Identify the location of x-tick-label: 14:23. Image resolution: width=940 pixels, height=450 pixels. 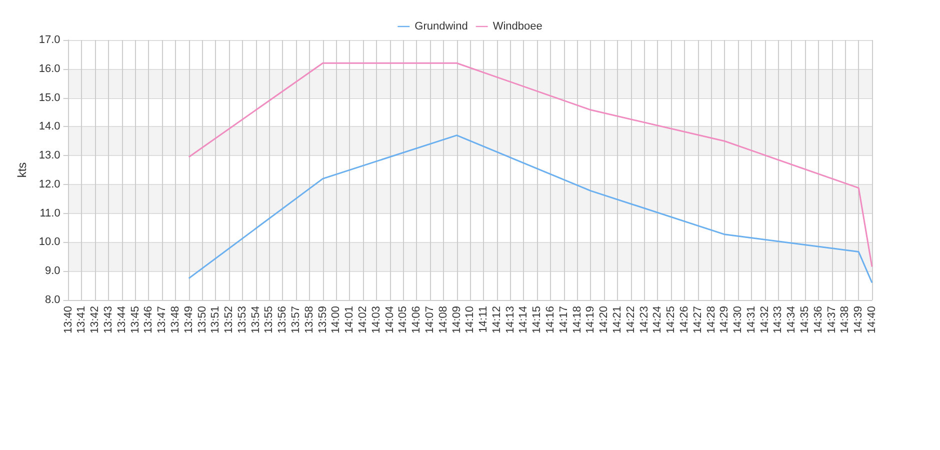
(644, 320).